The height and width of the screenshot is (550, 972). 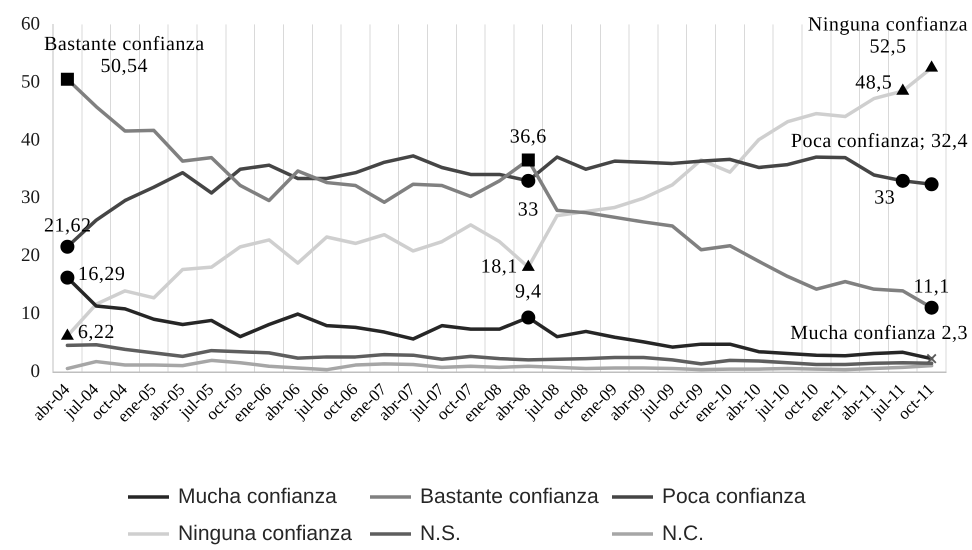 I want to click on data-label: 36,6, so click(x=528, y=137).